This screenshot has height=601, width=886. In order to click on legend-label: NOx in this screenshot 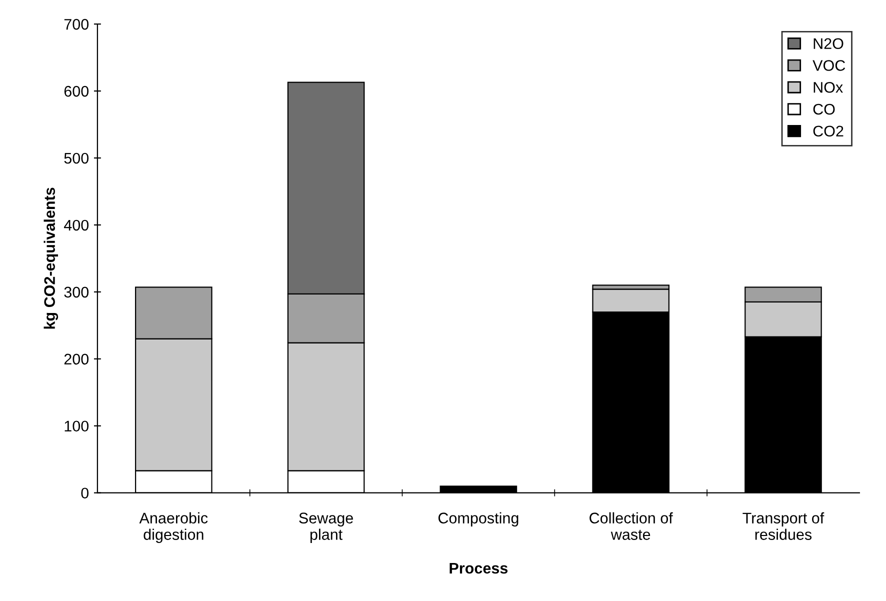, I will do `click(828, 87)`.